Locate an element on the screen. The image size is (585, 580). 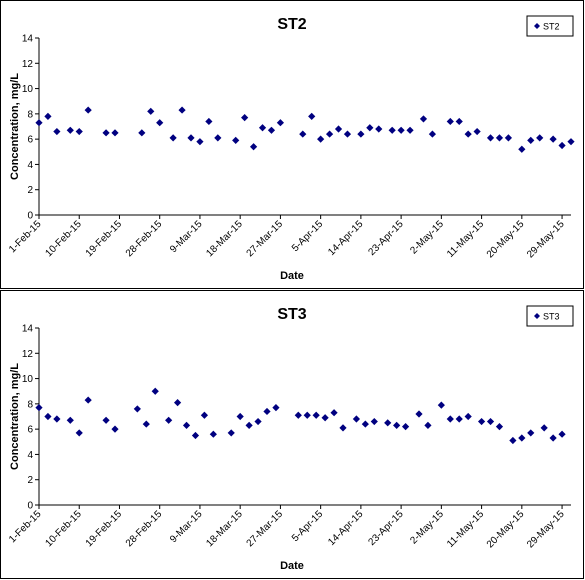
x-tick-label: 5-Apr-15 is located at coordinates (308, 237).